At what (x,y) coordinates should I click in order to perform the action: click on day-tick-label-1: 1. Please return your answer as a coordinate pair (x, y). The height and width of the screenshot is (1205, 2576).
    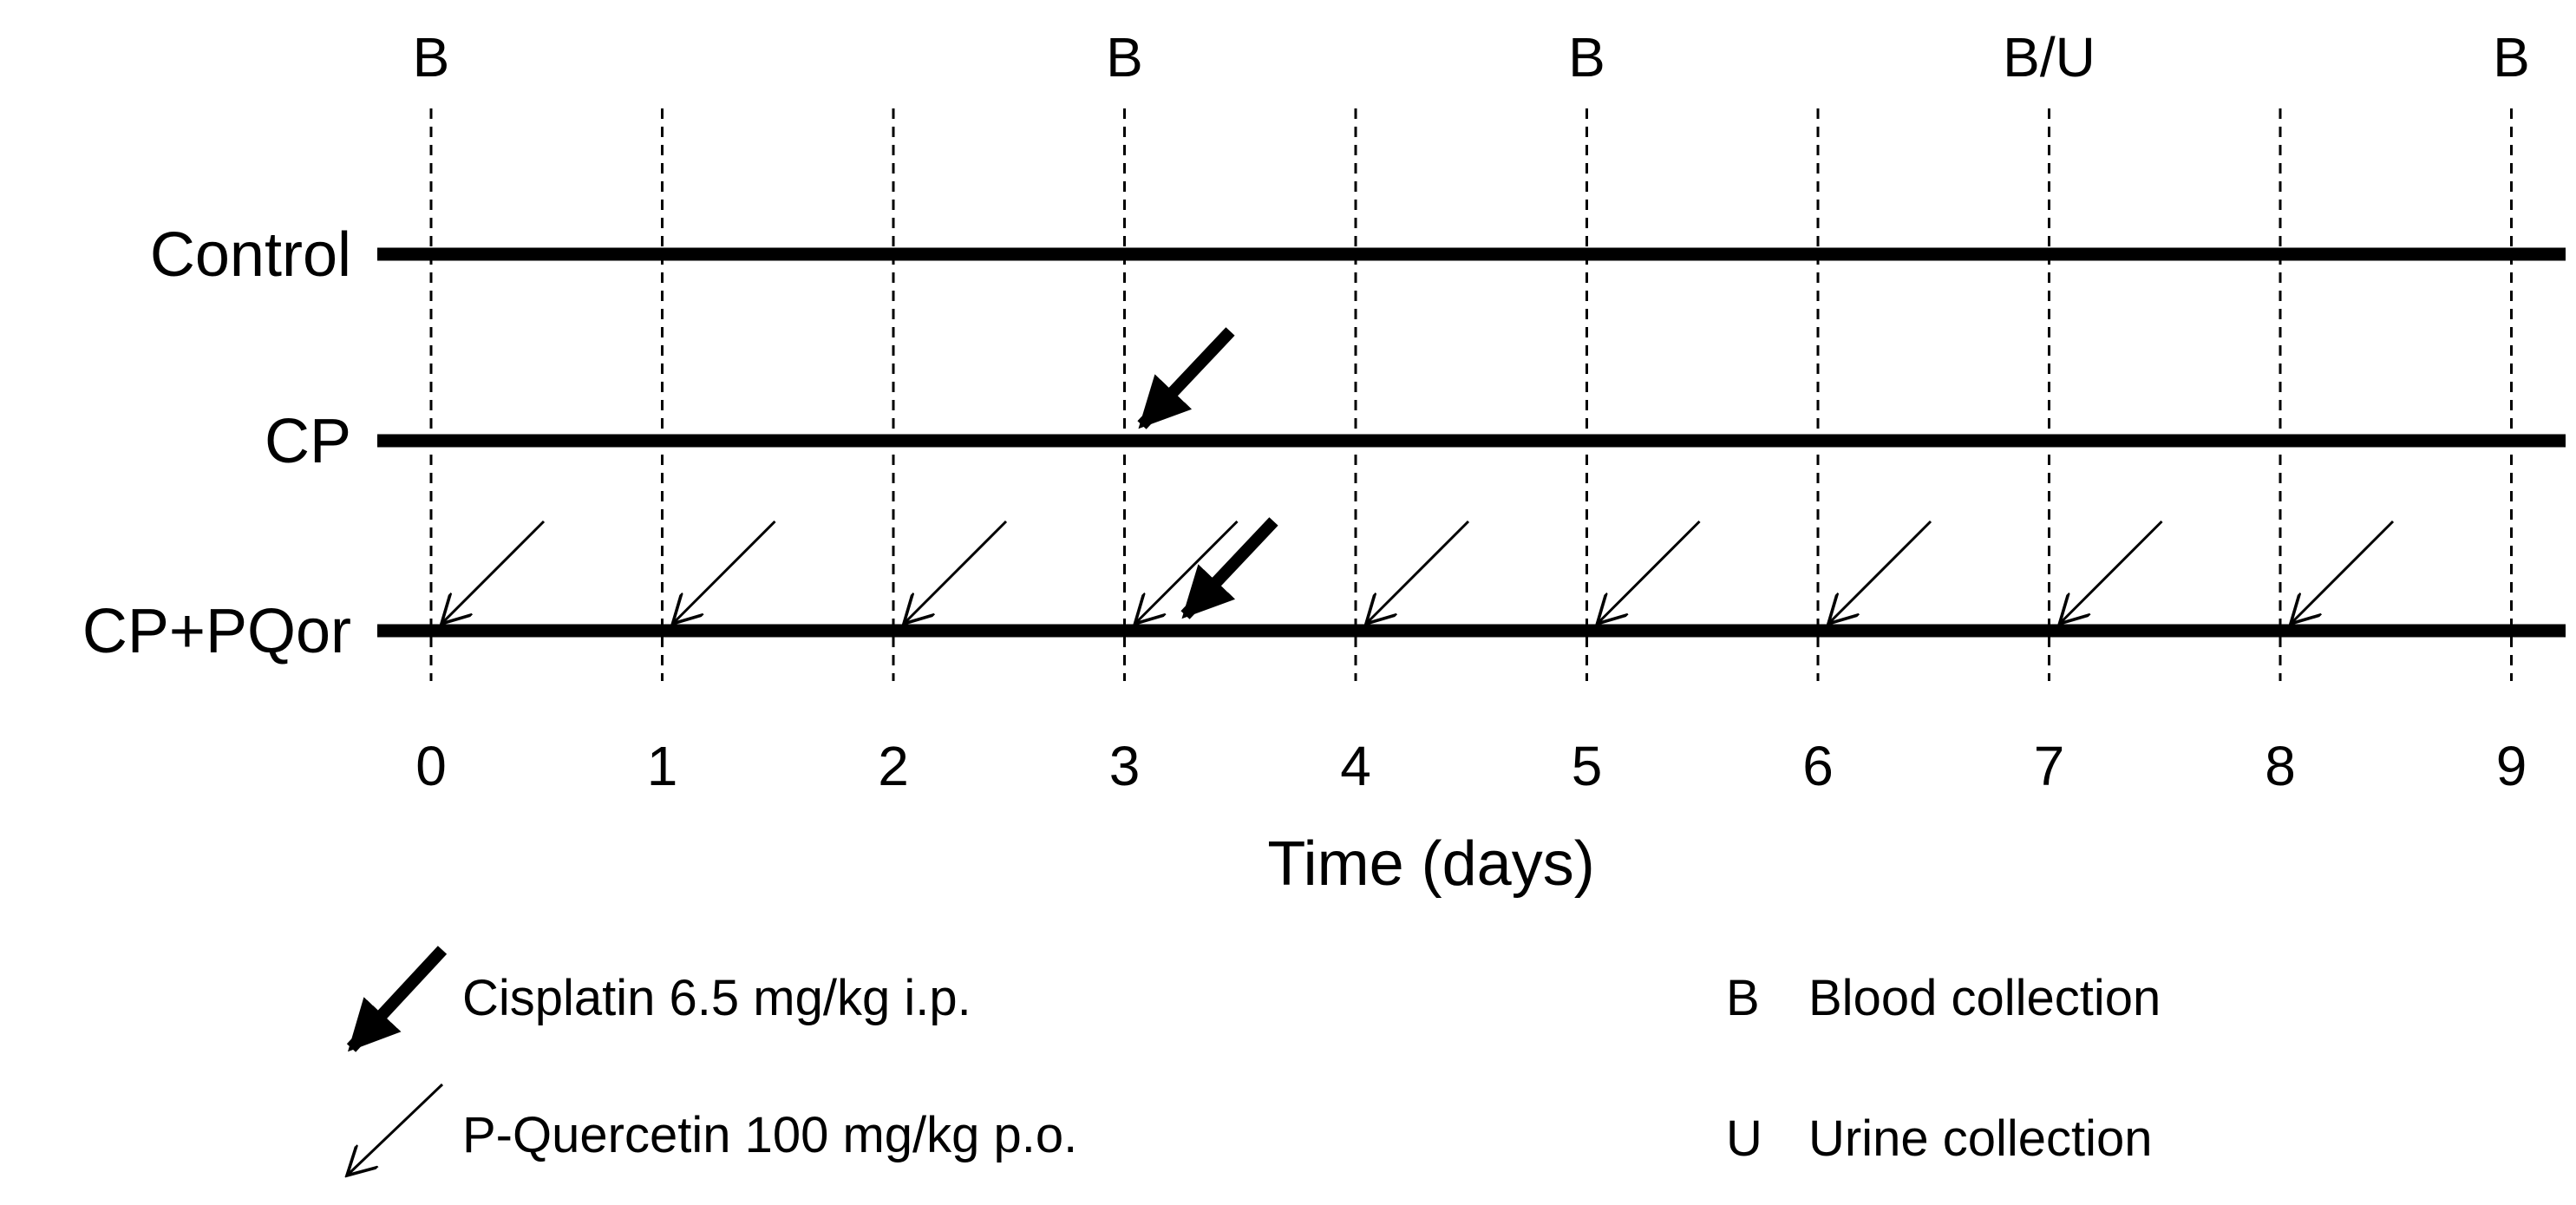
    Looking at the image, I should click on (662, 766).